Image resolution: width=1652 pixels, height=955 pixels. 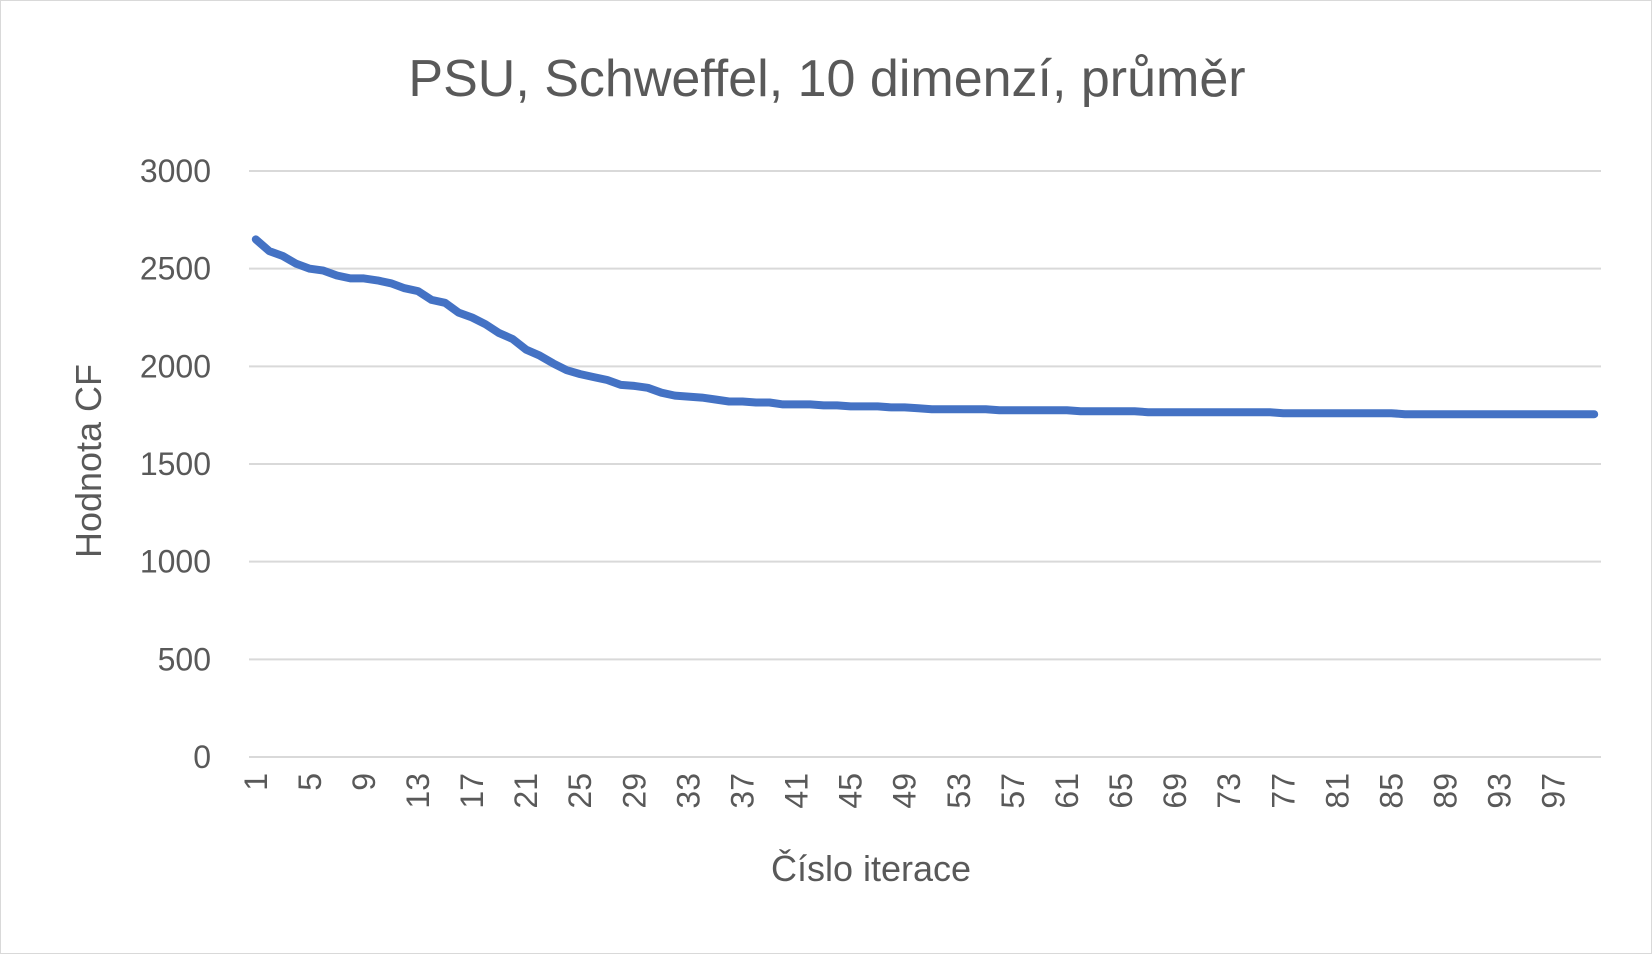 I want to click on x-tick-label: 41, so click(x=797, y=791).